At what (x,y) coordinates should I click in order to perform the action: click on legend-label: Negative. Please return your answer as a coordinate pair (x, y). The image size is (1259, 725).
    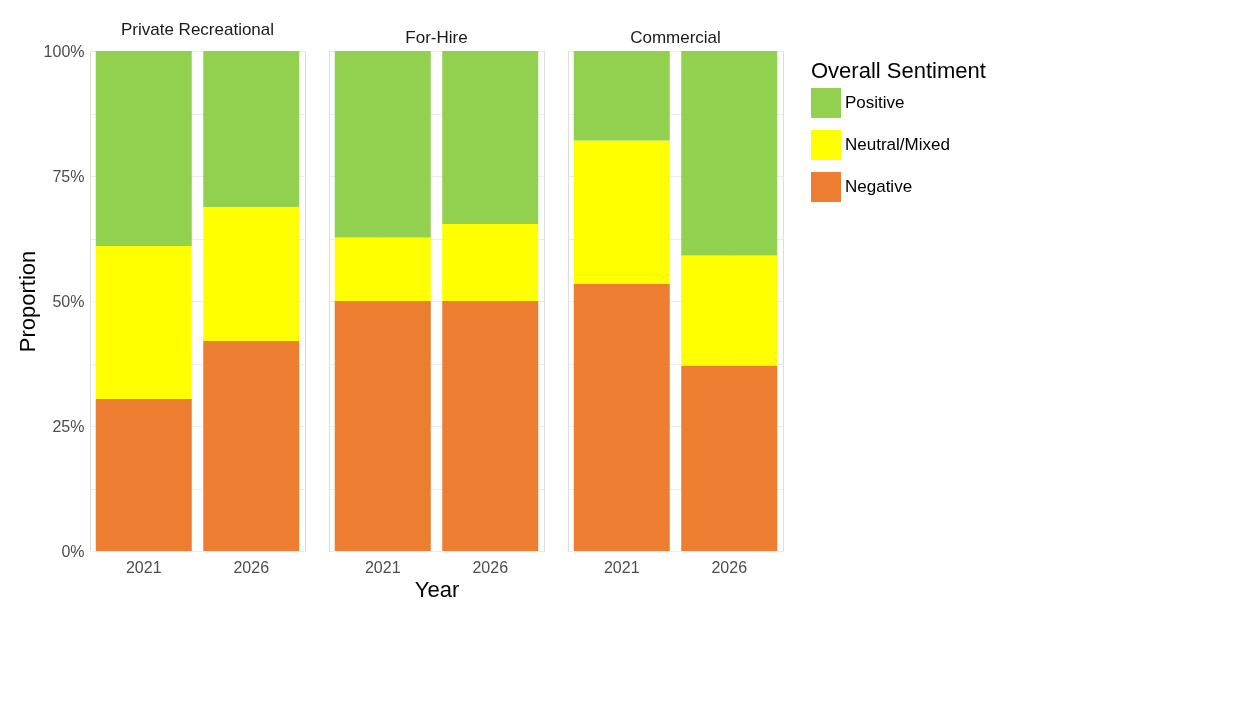
    Looking at the image, I should click on (879, 186).